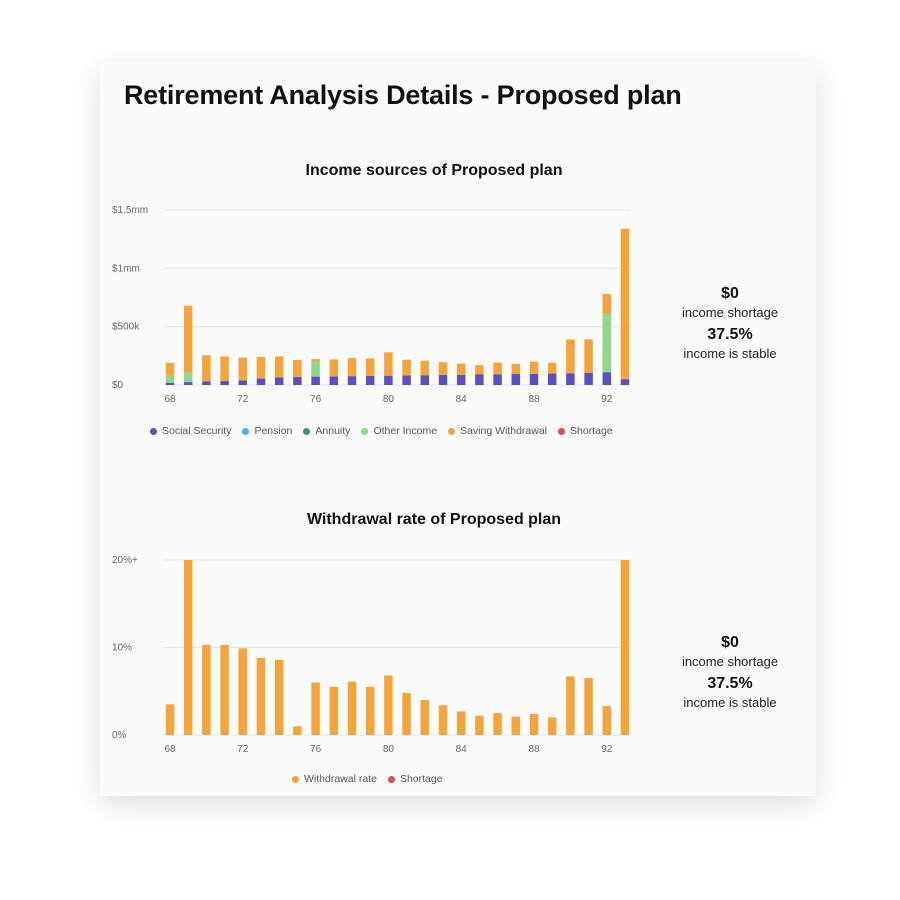 This screenshot has width=900, height=900. Describe the element at coordinates (326, 431) in the screenshot. I see `legend-item-annuity: Annuity` at that location.